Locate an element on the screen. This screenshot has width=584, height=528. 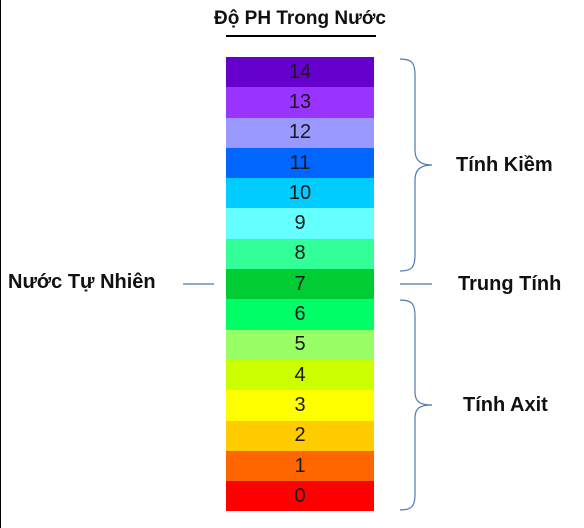
ph-level-4: 4 is located at coordinates (300, 375).